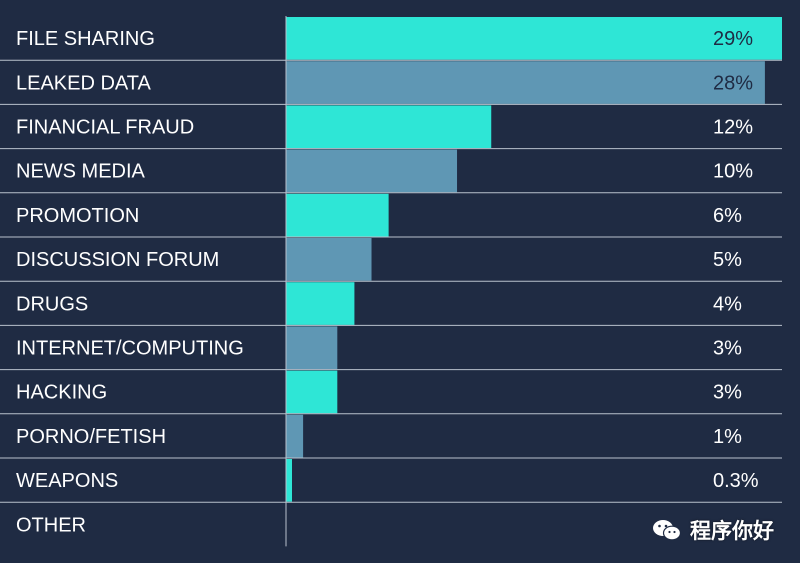  I want to click on category-label: FINANCIAL FRAUD, so click(105, 128).